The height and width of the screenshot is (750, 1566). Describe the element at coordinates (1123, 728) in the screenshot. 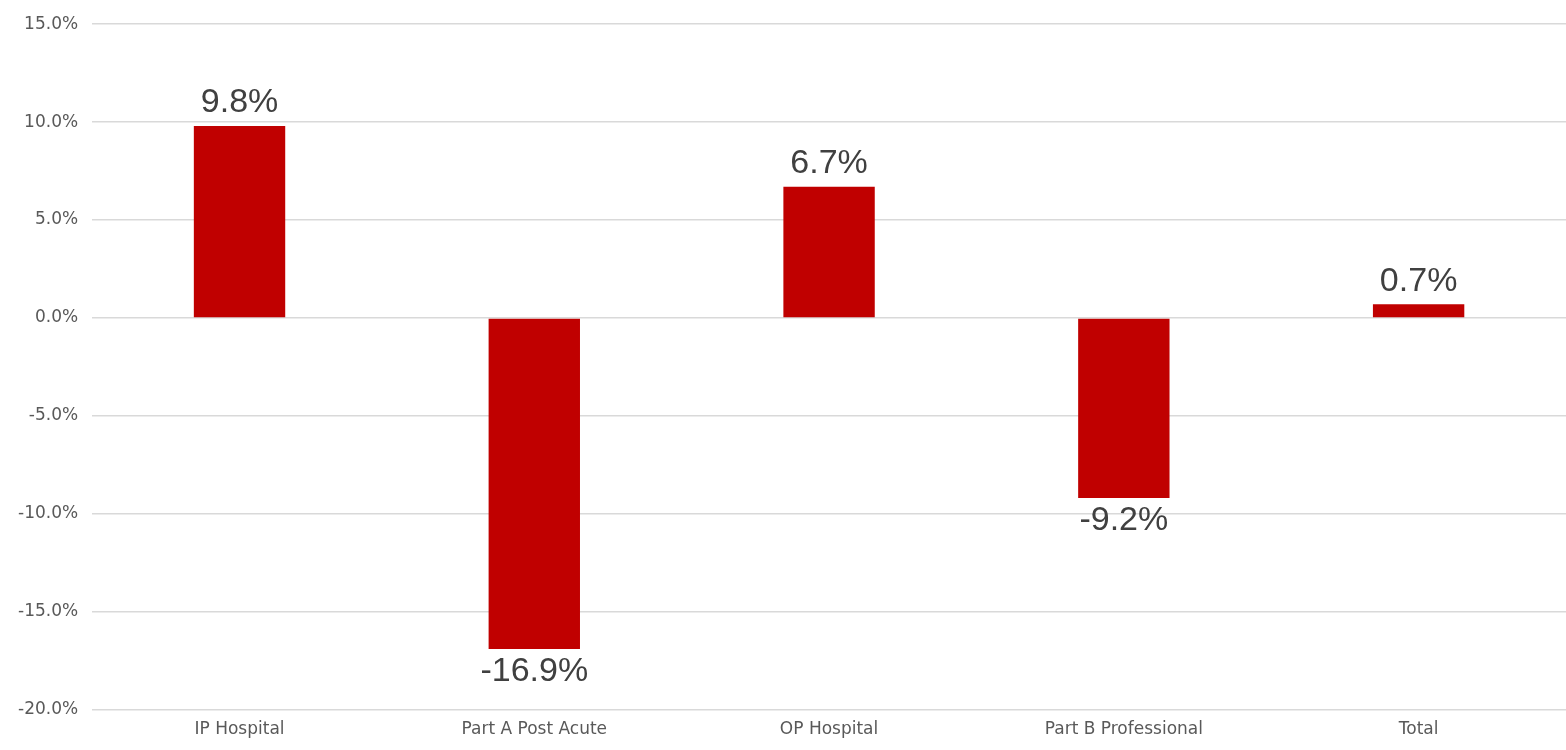

I see `x-tick-label: Part B Professional` at that location.